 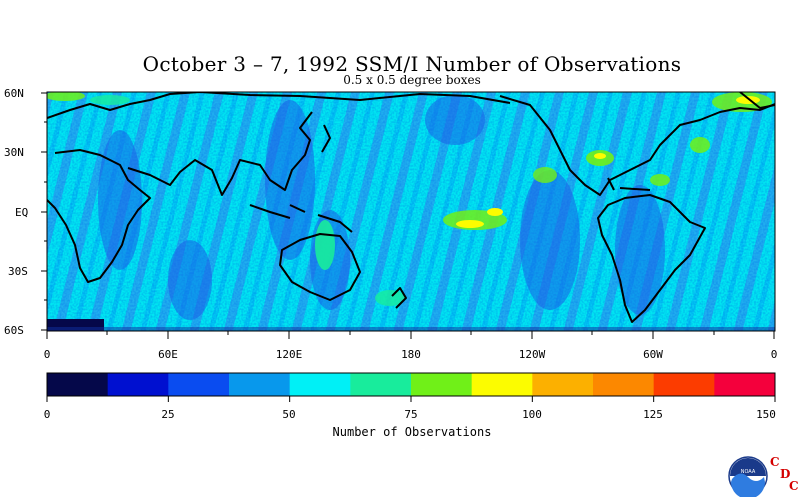 I want to click on colorbar-label-50: 50, so click(x=289, y=414).